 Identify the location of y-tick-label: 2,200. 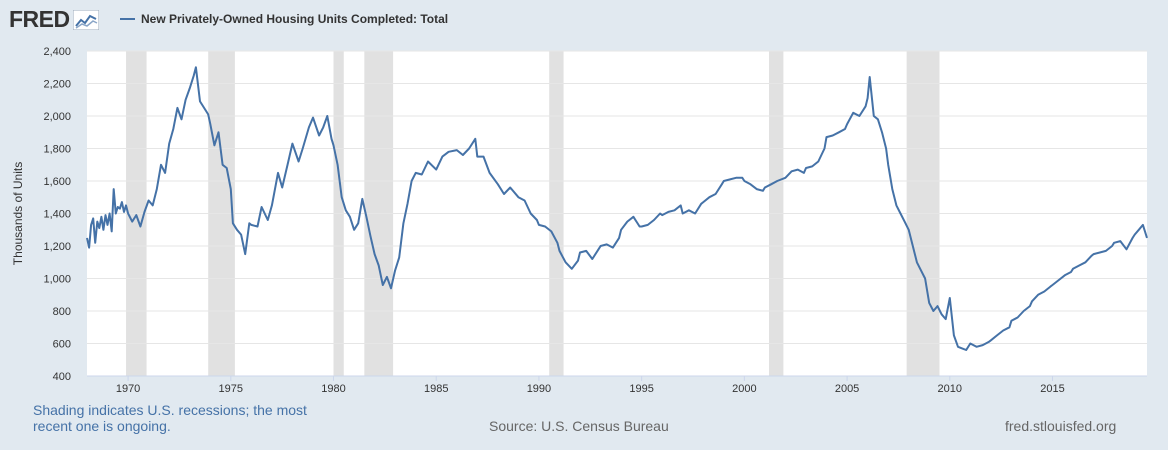
(57, 85).